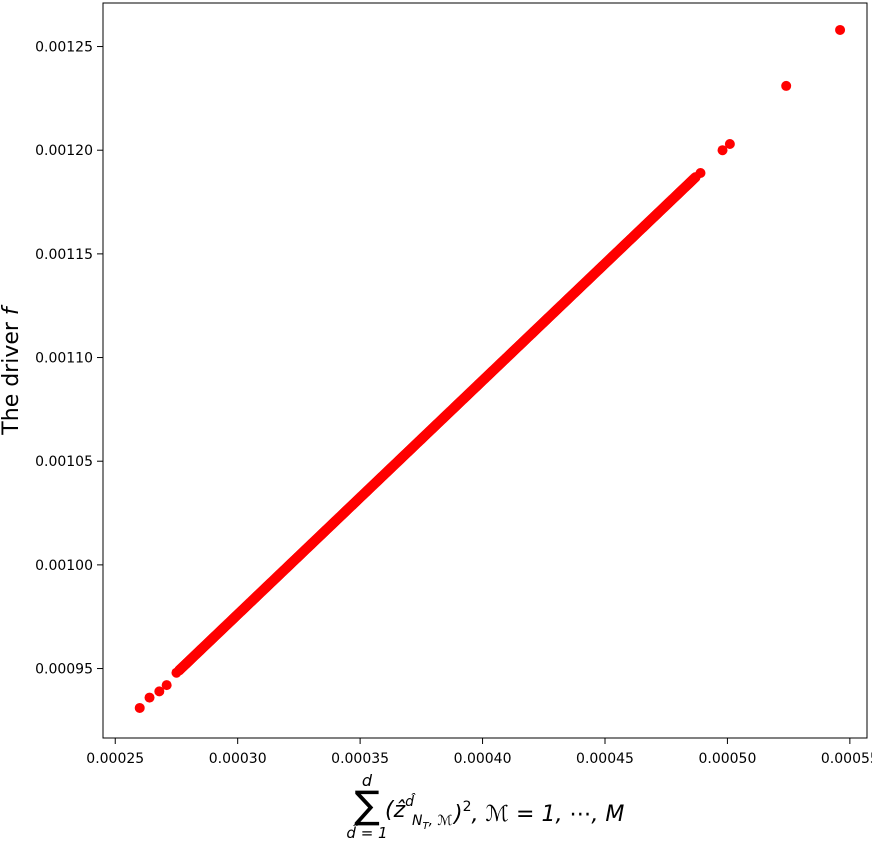  What do you see at coordinates (12, 309) in the screenshot?
I see `y-axis-label-italic: f` at bounding box center [12, 309].